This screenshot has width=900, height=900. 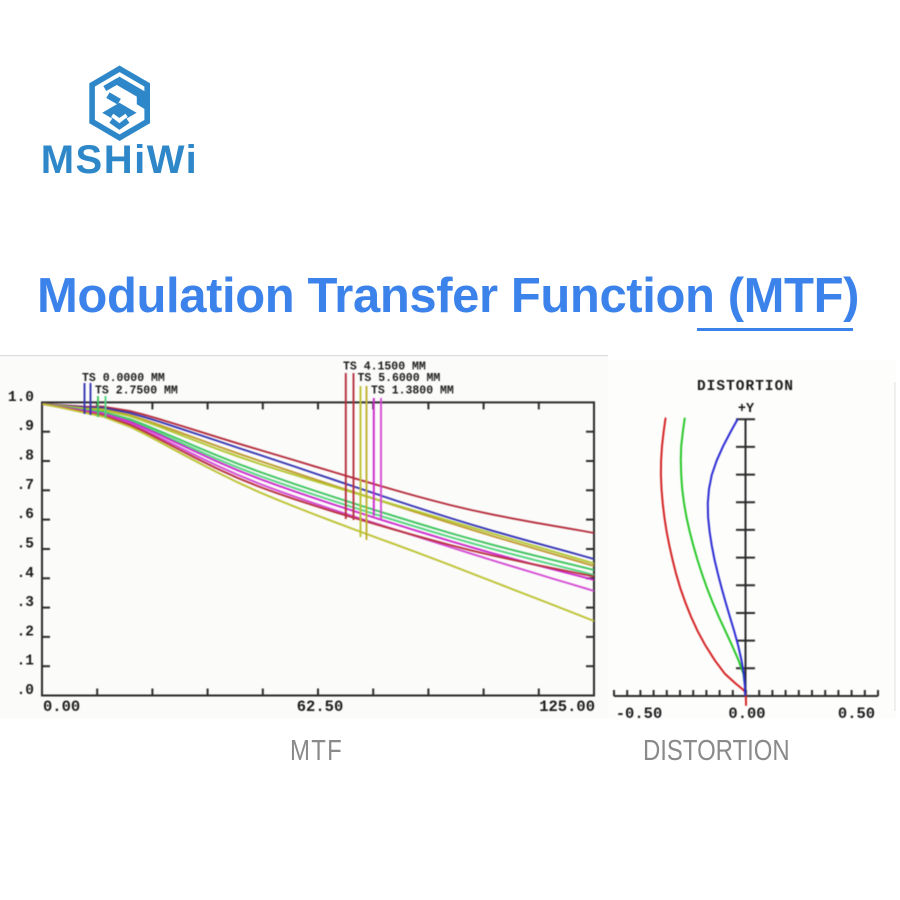 What do you see at coordinates (320, 707) in the screenshot?
I see `svg-text: 62.50` at bounding box center [320, 707].